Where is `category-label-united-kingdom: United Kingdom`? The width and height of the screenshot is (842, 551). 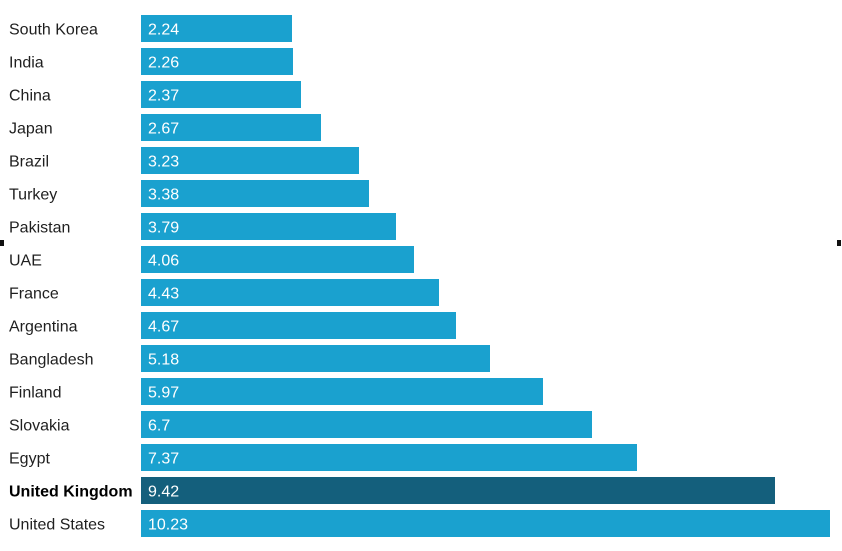
category-label-united-kingdom: United Kingdom is located at coordinates (71, 492).